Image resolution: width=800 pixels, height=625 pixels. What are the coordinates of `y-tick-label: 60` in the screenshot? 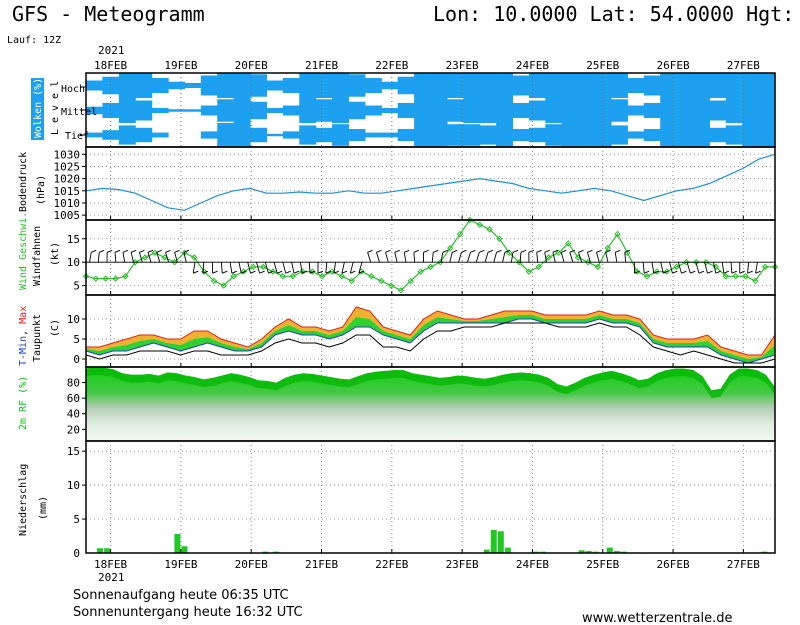 It's located at (73, 398).